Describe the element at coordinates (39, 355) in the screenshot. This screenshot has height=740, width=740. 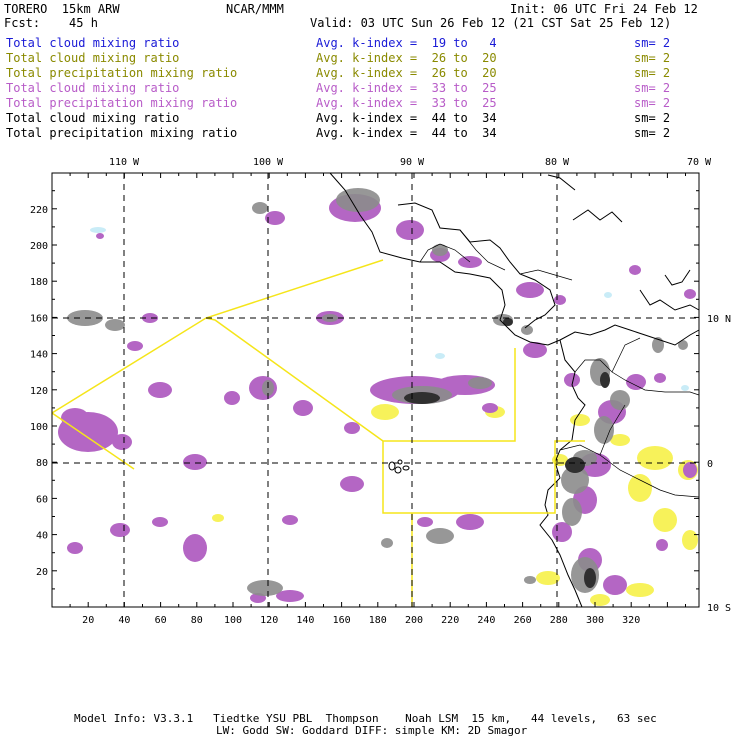
I see `y-tick-label: 140` at that location.